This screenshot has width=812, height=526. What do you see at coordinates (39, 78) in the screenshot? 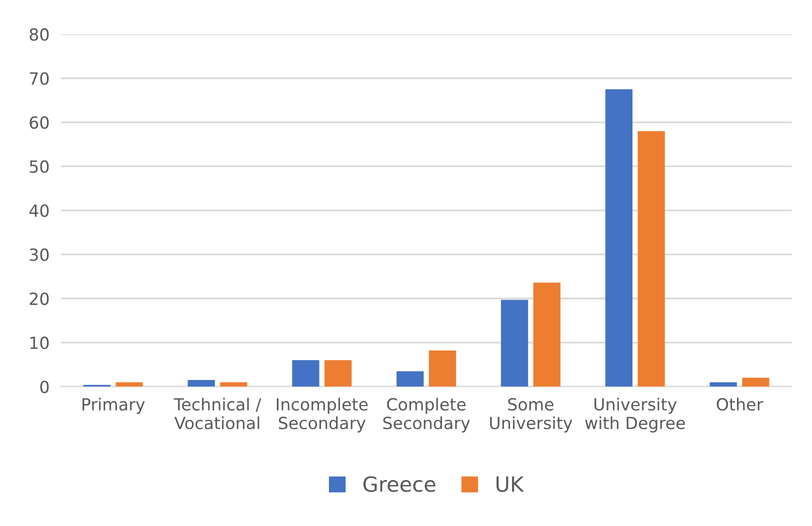
I see `y-tick-label: 70` at bounding box center [39, 78].